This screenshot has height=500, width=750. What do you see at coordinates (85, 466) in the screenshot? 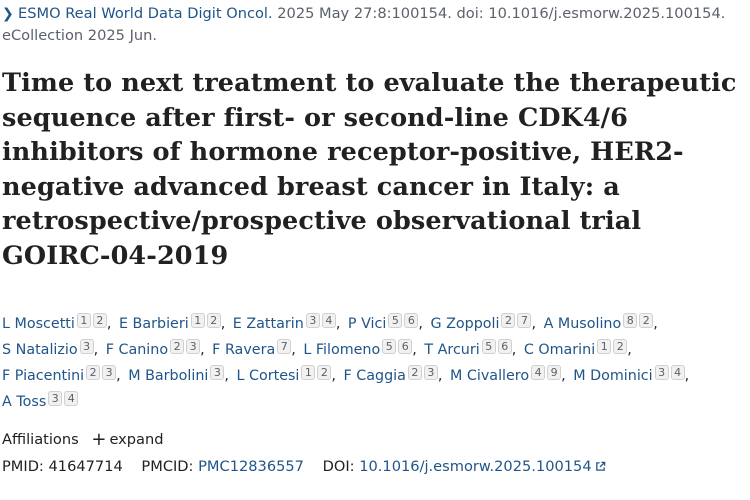
I see `pmid-value: 41647714` at bounding box center [85, 466].